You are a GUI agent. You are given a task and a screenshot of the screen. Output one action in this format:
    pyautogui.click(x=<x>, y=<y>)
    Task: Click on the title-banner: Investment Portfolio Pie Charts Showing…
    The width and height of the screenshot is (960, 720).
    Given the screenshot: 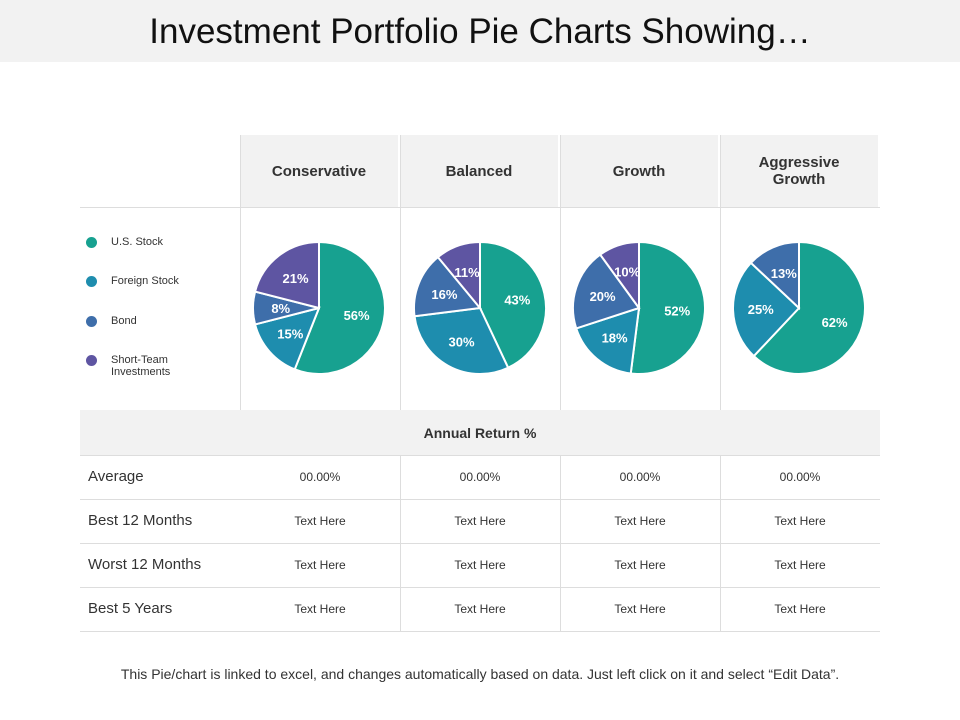 What is the action you would take?
    pyautogui.click(x=480, y=31)
    